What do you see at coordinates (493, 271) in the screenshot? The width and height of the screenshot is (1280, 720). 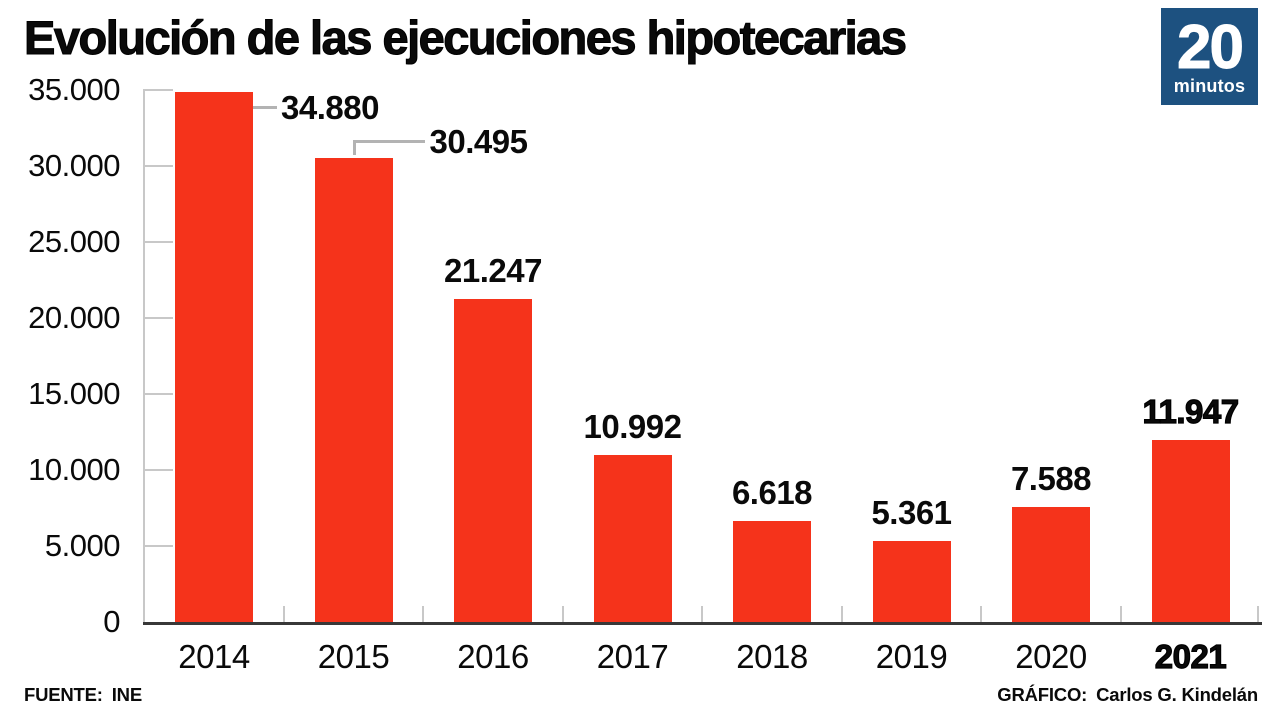 I see `value-label-2016: 21.247` at bounding box center [493, 271].